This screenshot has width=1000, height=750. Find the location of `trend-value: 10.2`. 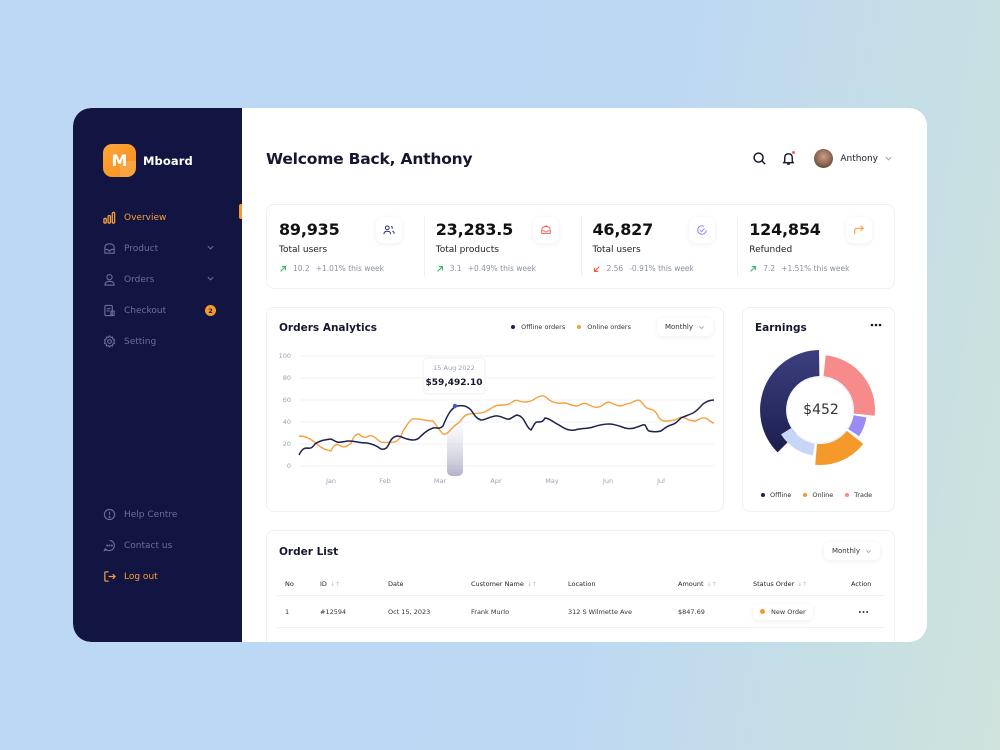

trend-value: 10.2 is located at coordinates (301, 268).